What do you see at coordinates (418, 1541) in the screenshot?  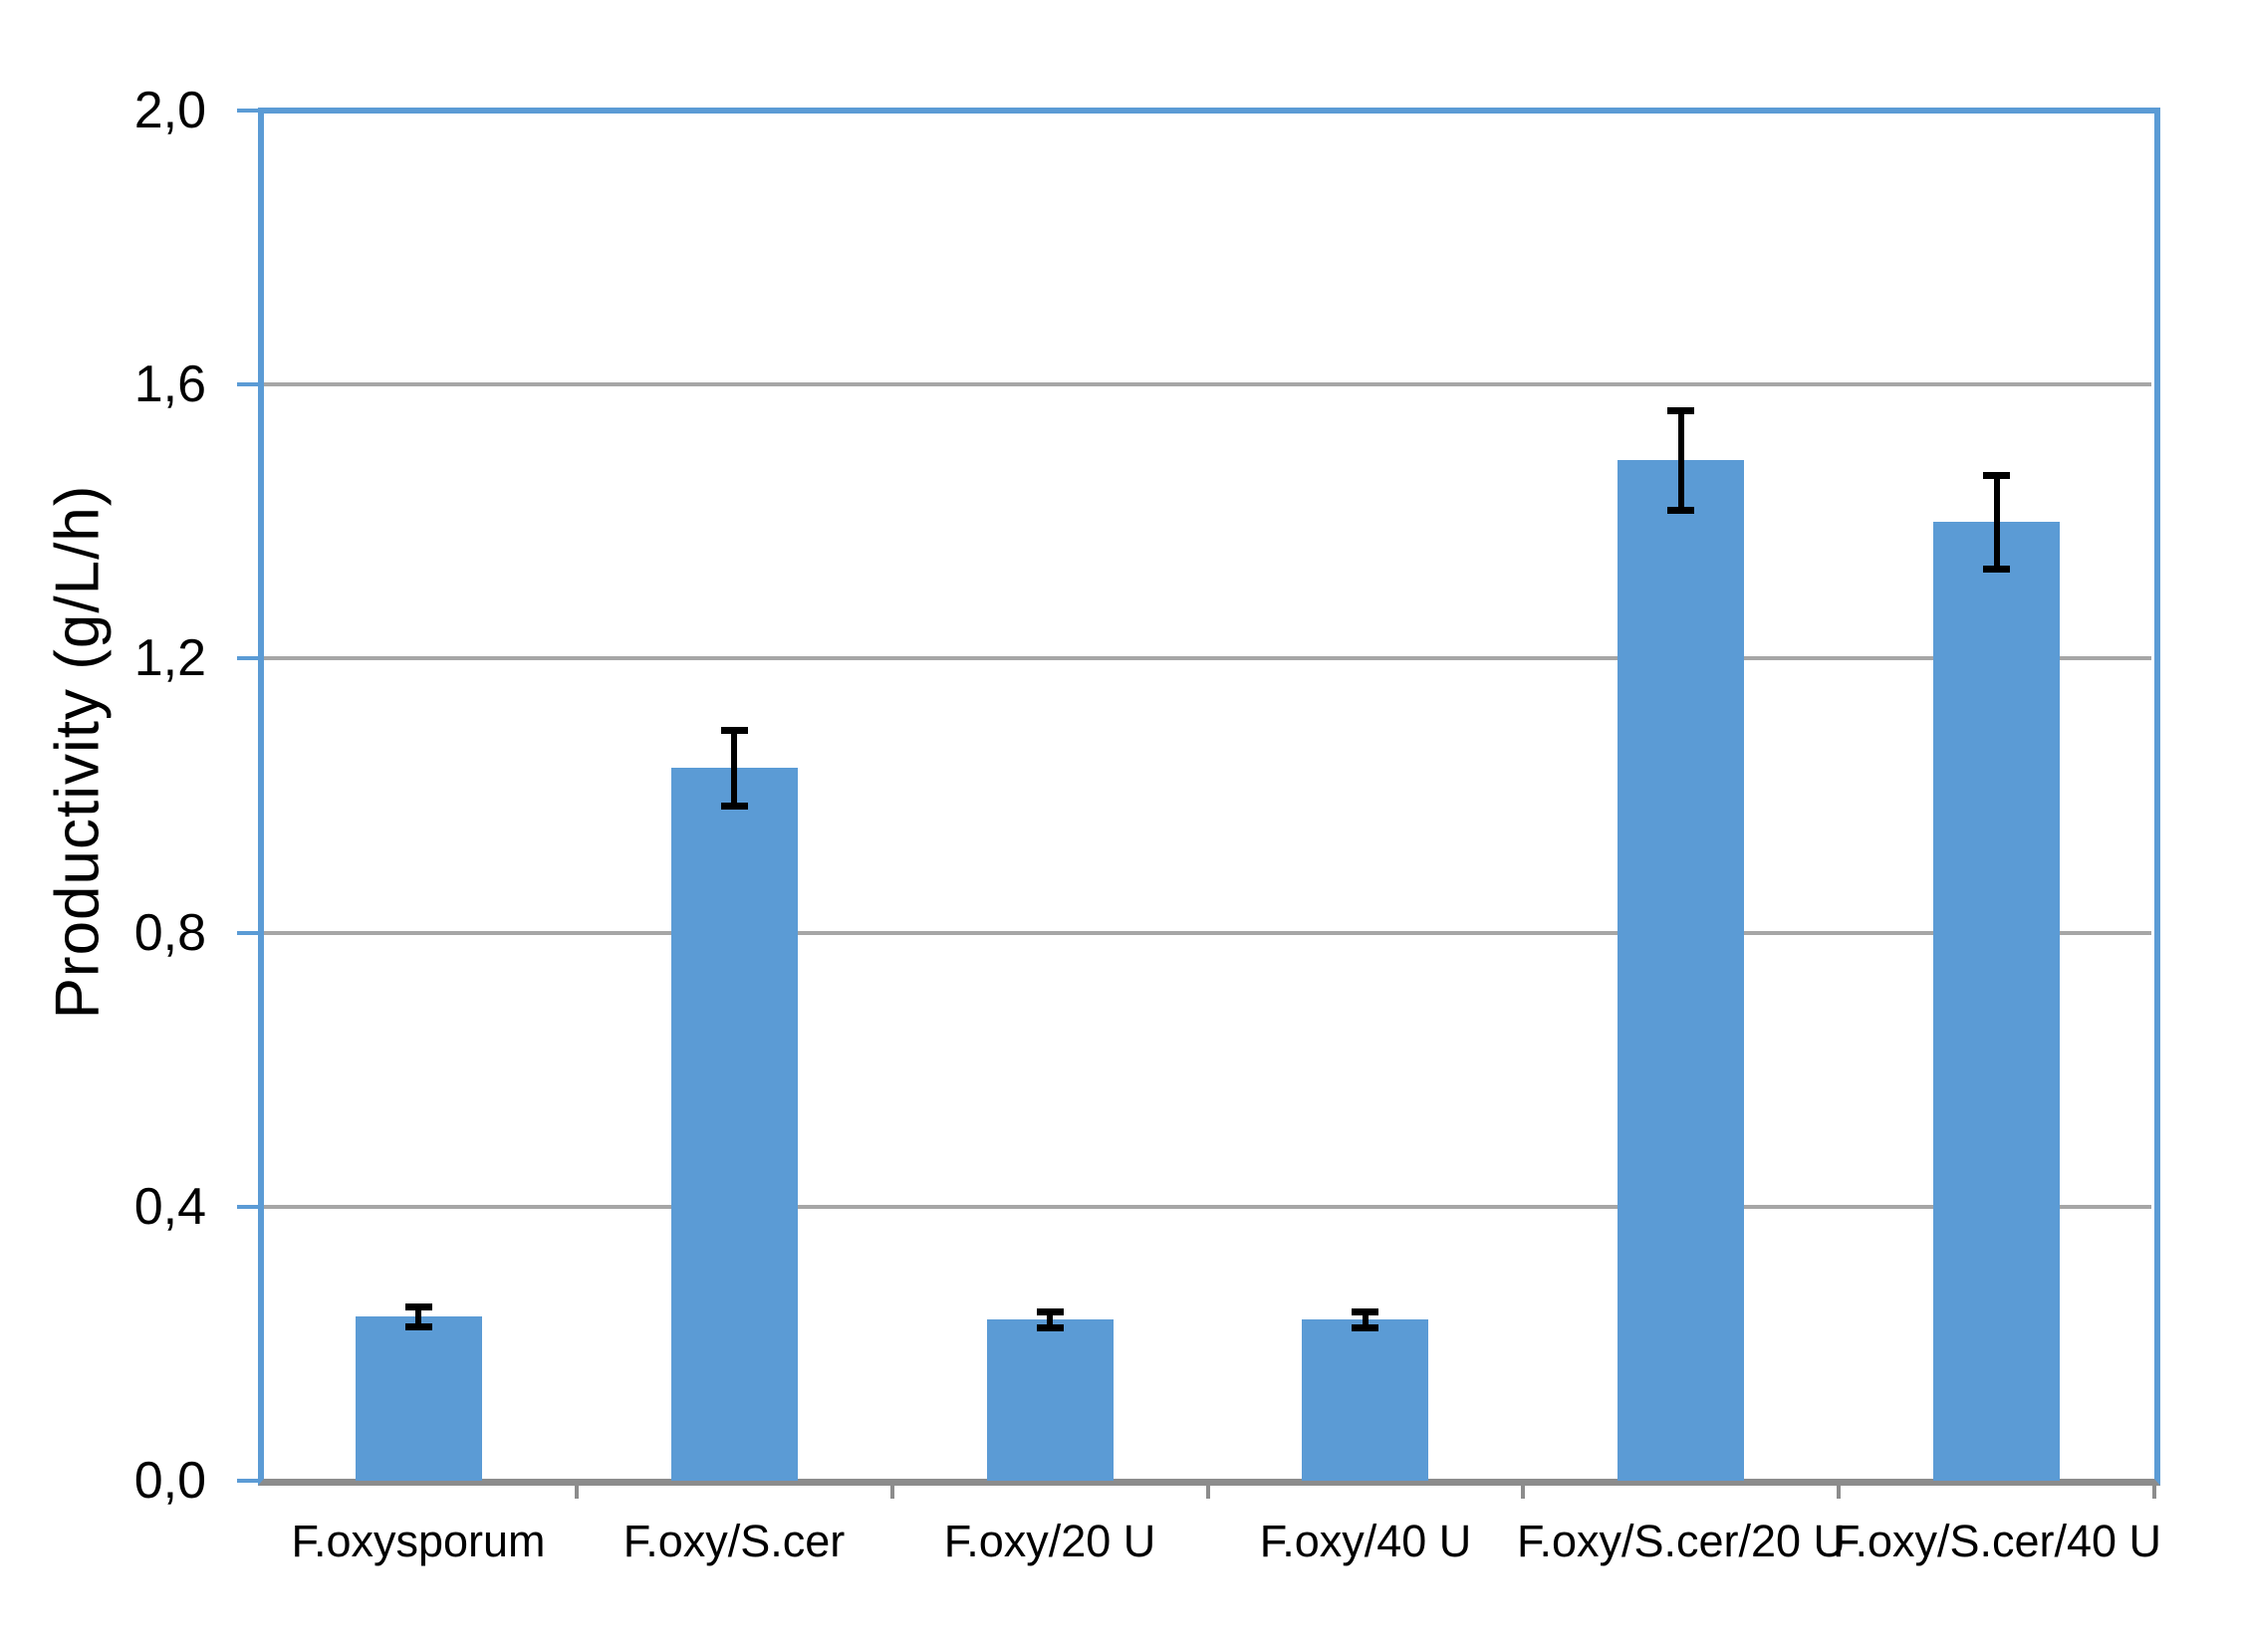 I see `x-axis-label: F.oxysporum` at bounding box center [418, 1541].